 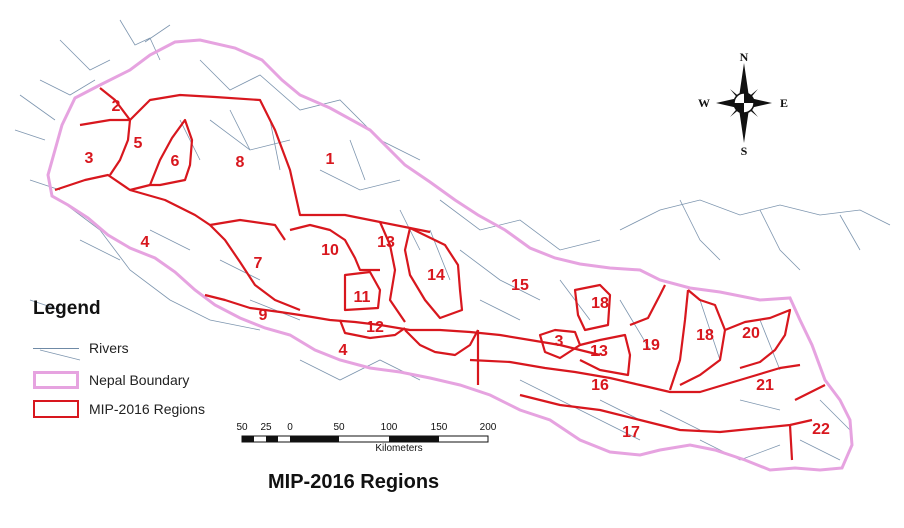 I want to click on regions-swatch, so click(x=56, y=409).